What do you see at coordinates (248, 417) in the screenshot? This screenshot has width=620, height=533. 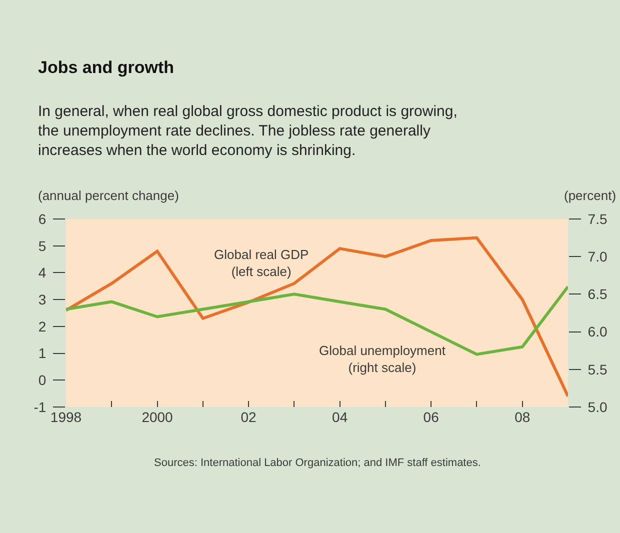 I see `x-tick-label: 02` at bounding box center [248, 417].